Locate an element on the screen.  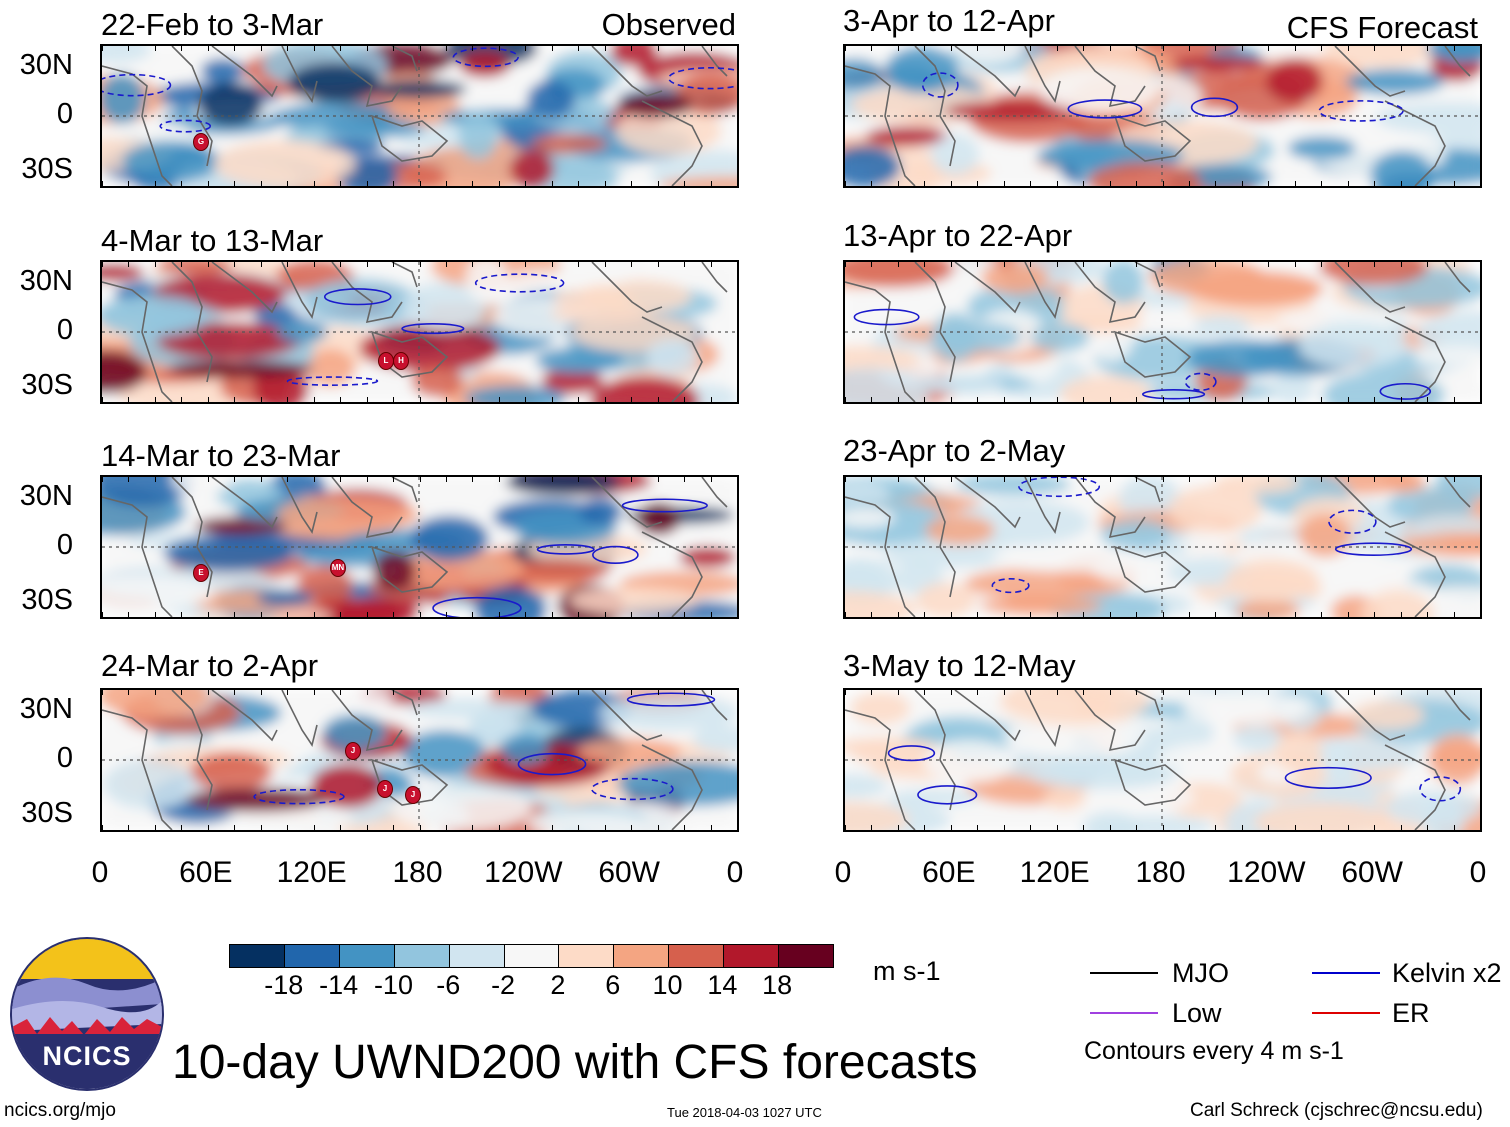
colorbar-tick-label: 6 is located at coordinates (613, 985).